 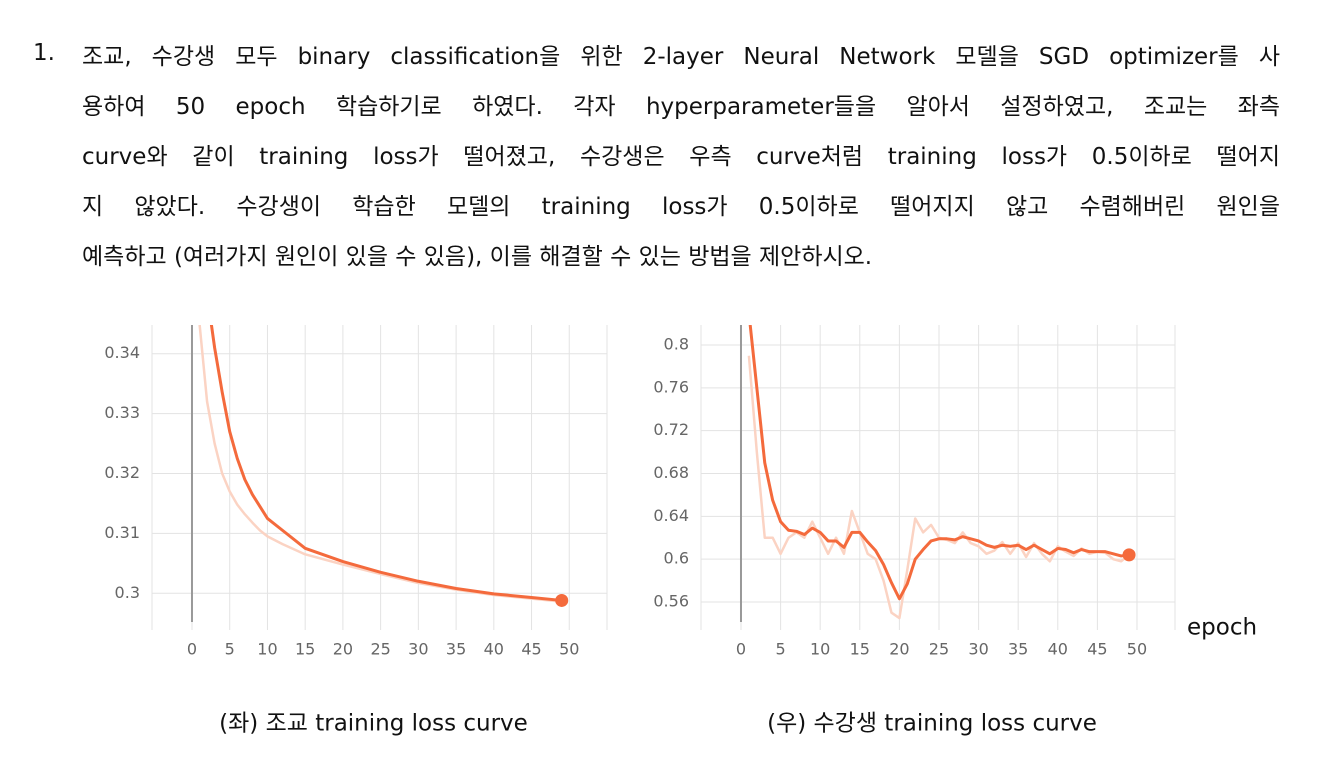 What do you see at coordinates (122, 472) in the screenshot?
I see `y-tick-label: 0.32` at bounding box center [122, 472].